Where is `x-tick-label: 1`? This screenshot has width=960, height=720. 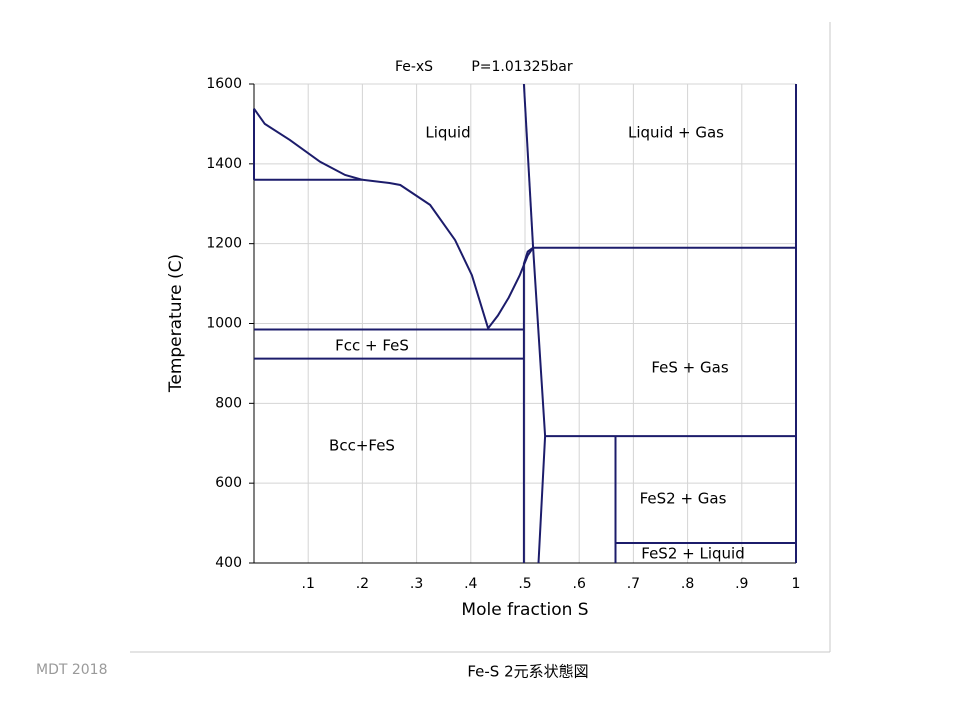 x-tick-label: 1 is located at coordinates (796, 584).